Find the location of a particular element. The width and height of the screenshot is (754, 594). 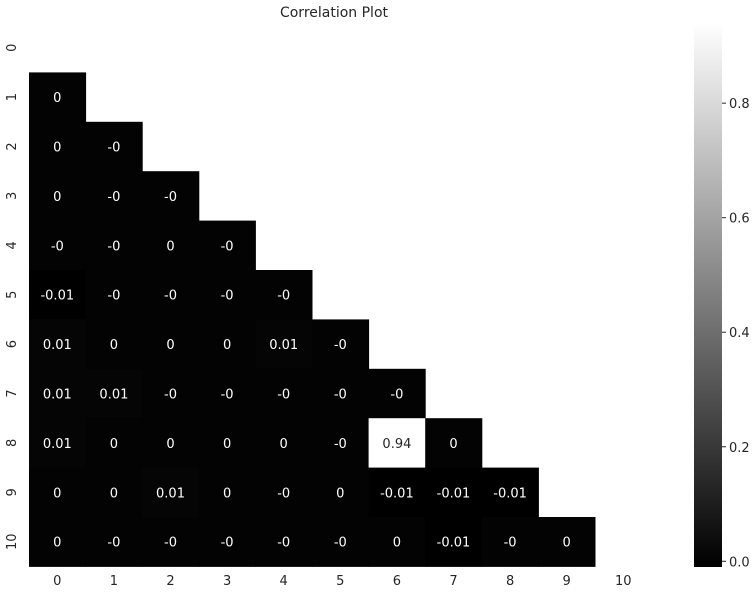

y-tick-label: 4 is located at coordinates (12, 245).